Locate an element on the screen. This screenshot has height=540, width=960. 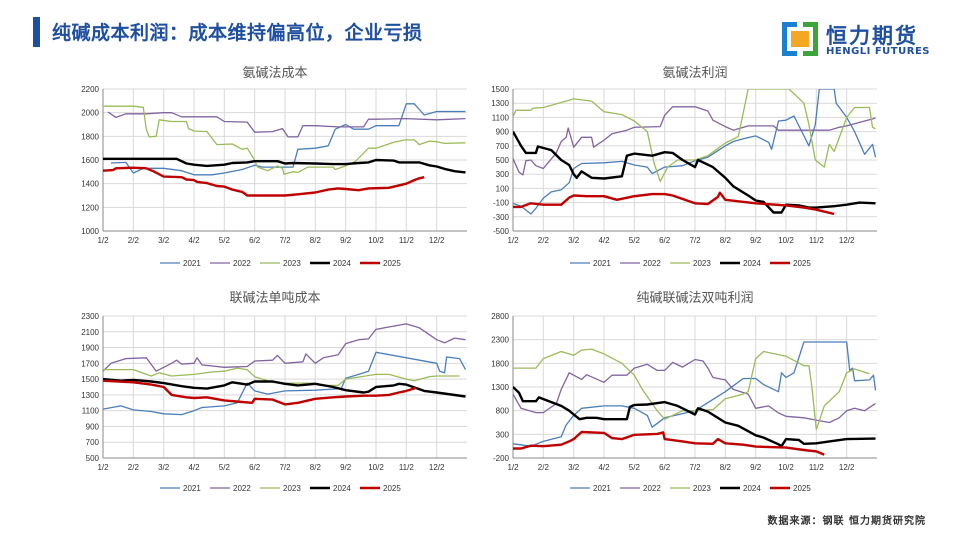
x-tick-label: 2/2 is located at coordinates (544, 240).